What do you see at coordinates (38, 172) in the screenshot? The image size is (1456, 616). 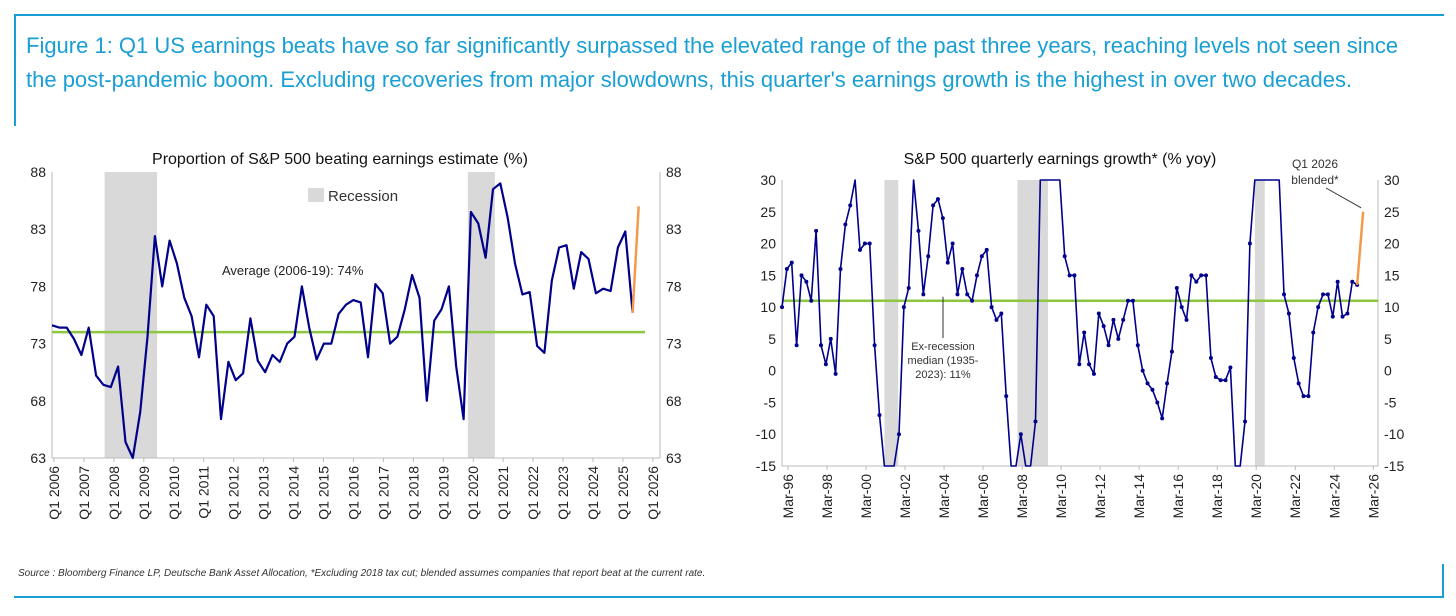 I see `y-tick-label-left: 88` at bounding box center [38, 172].